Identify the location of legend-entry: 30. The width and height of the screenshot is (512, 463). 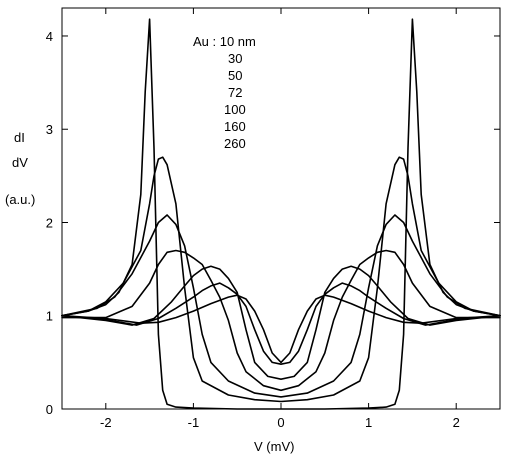
(235, 58).